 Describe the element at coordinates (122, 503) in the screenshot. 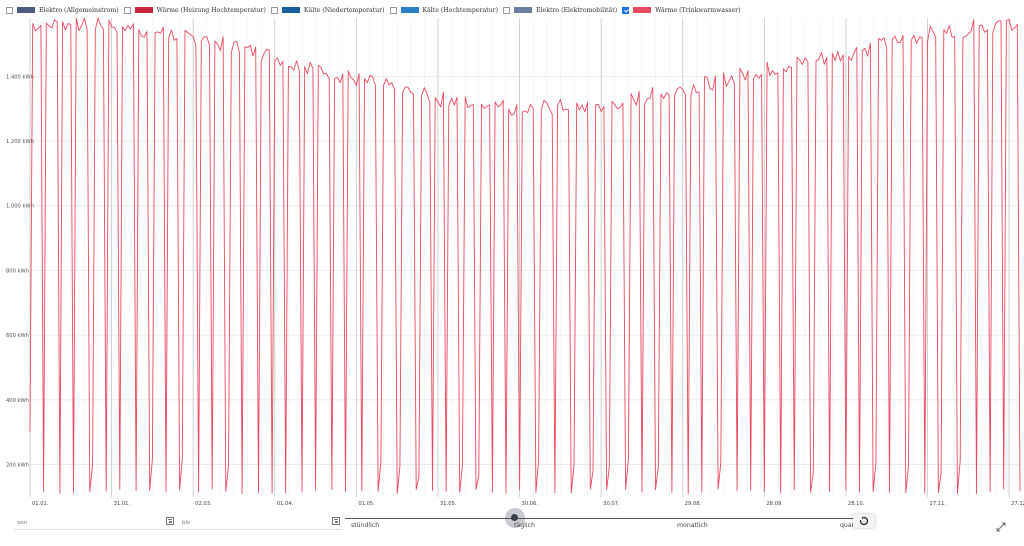

I see `x-tick-label: 31.01.` at that location.